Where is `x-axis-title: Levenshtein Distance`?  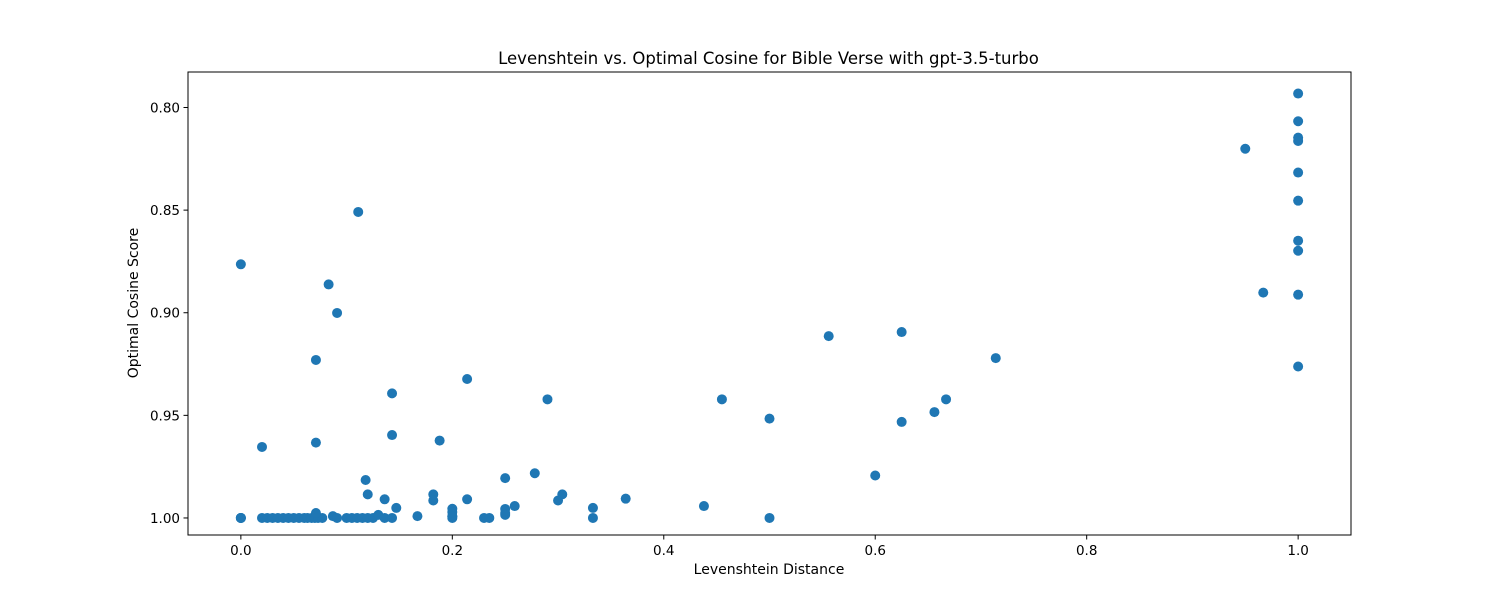
x-axis-title: Levenshtein Distance is located at coordinates (769, 570).